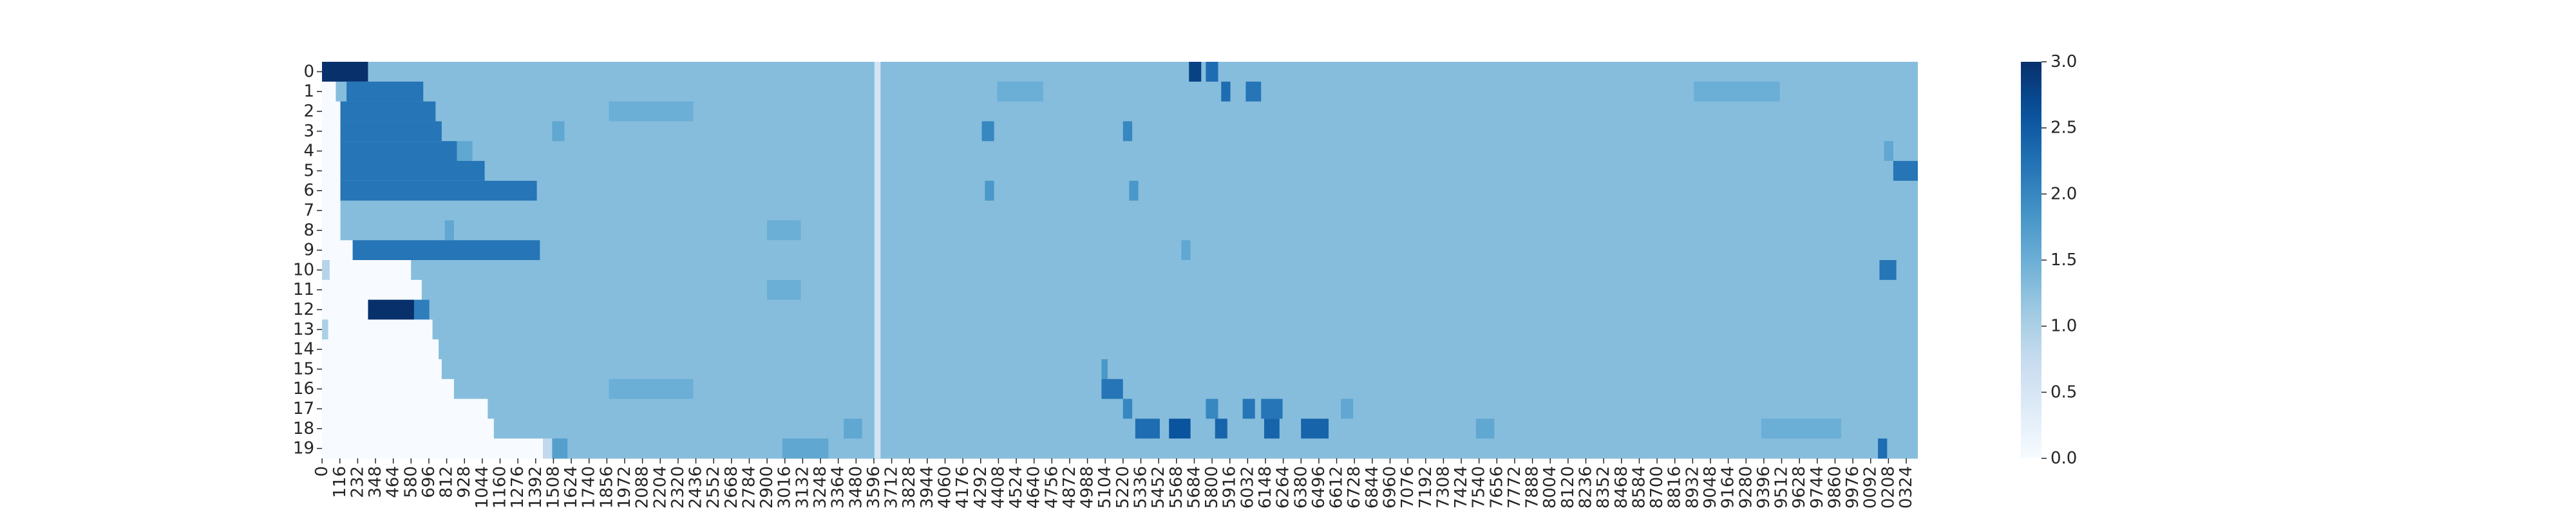 Image resolution: width=2576 pixels, height=515 pixels. Describe the element at coordinates (309, 170) in the screenshot. I see `y-tick-label: 5` at that location.